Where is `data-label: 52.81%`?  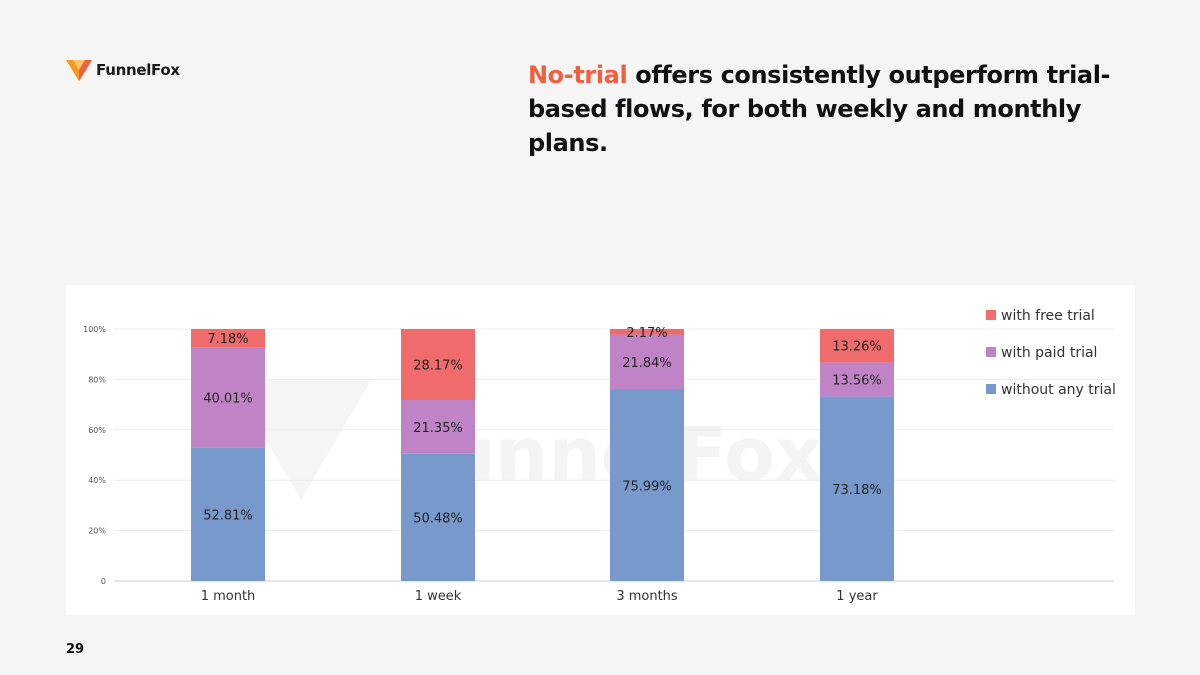 data-label: 52.81% is located at coordinates (228, 515).